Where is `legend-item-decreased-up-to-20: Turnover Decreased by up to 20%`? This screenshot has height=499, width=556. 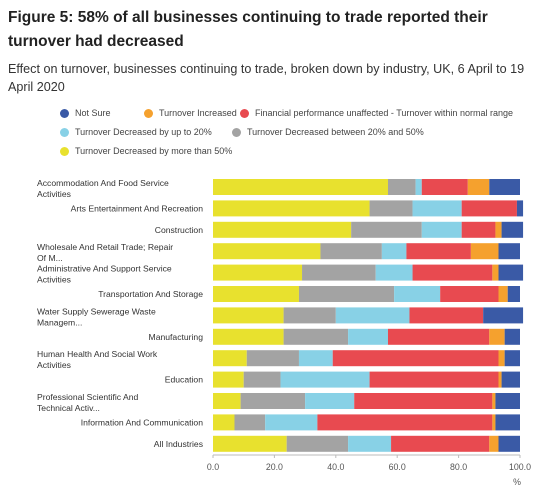
legend-item-decreased-up-to-20: Turnover Decreased by up to 20% is located at coordinates (136, 132).